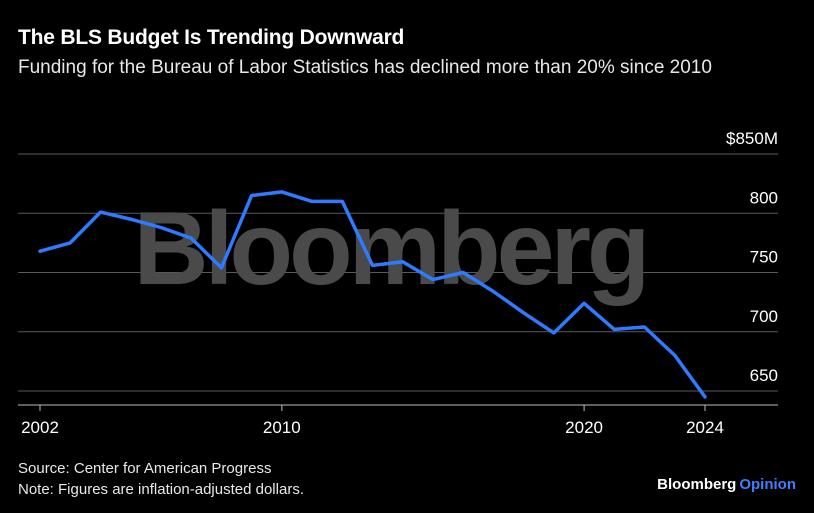 The image size is (814, 513). What do you see at coordinates (390, 249) in the screenshot?
I see `bloomberg-watermark: Bloomberg` at bounding box center [390, 249].